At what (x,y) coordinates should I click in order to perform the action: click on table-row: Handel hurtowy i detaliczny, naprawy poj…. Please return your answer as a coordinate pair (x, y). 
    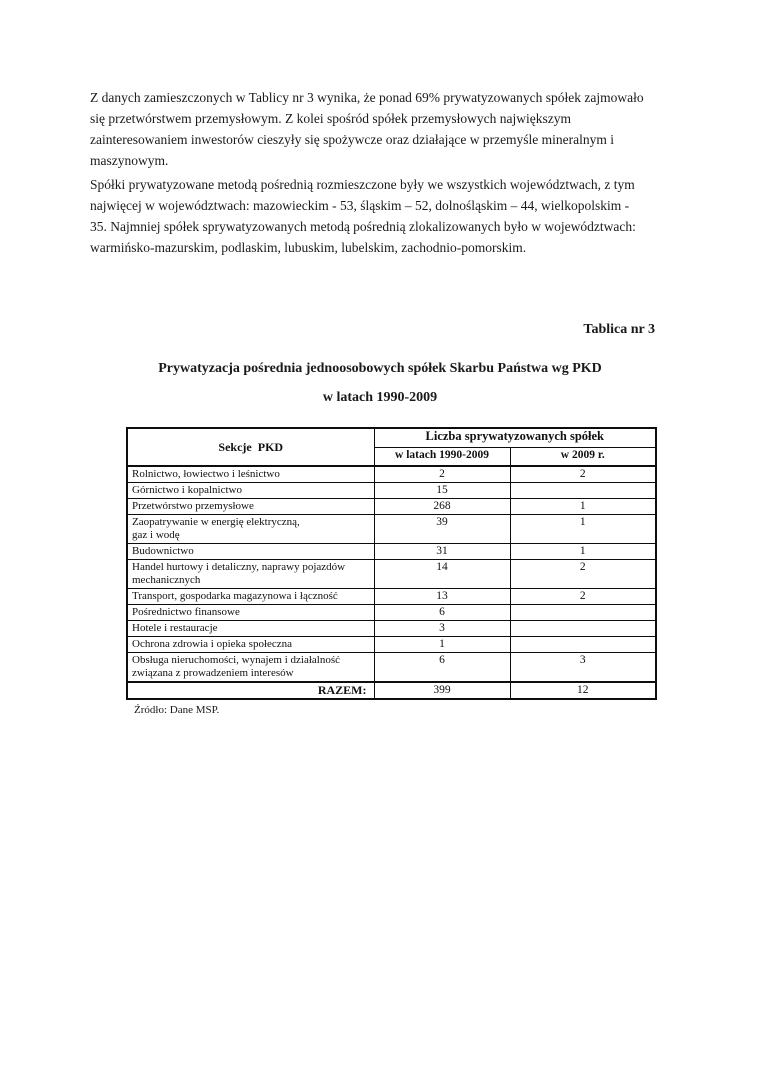
    Looking at the image, I should click on (391, 574).